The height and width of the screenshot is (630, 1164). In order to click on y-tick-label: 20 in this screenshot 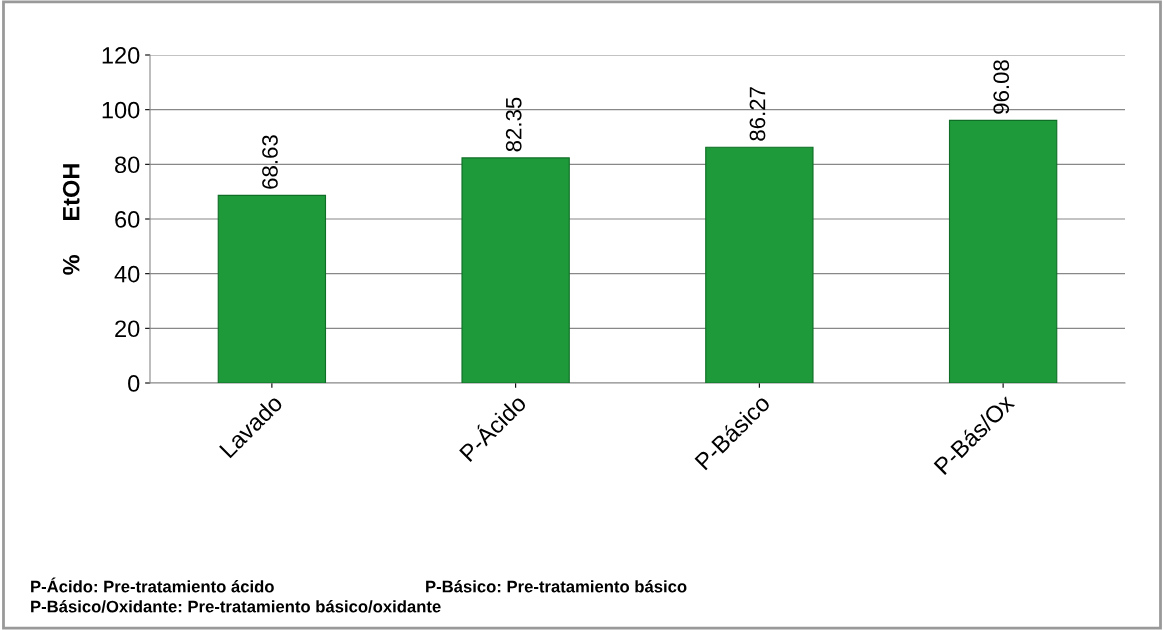, I will do `click(127, 329)`.